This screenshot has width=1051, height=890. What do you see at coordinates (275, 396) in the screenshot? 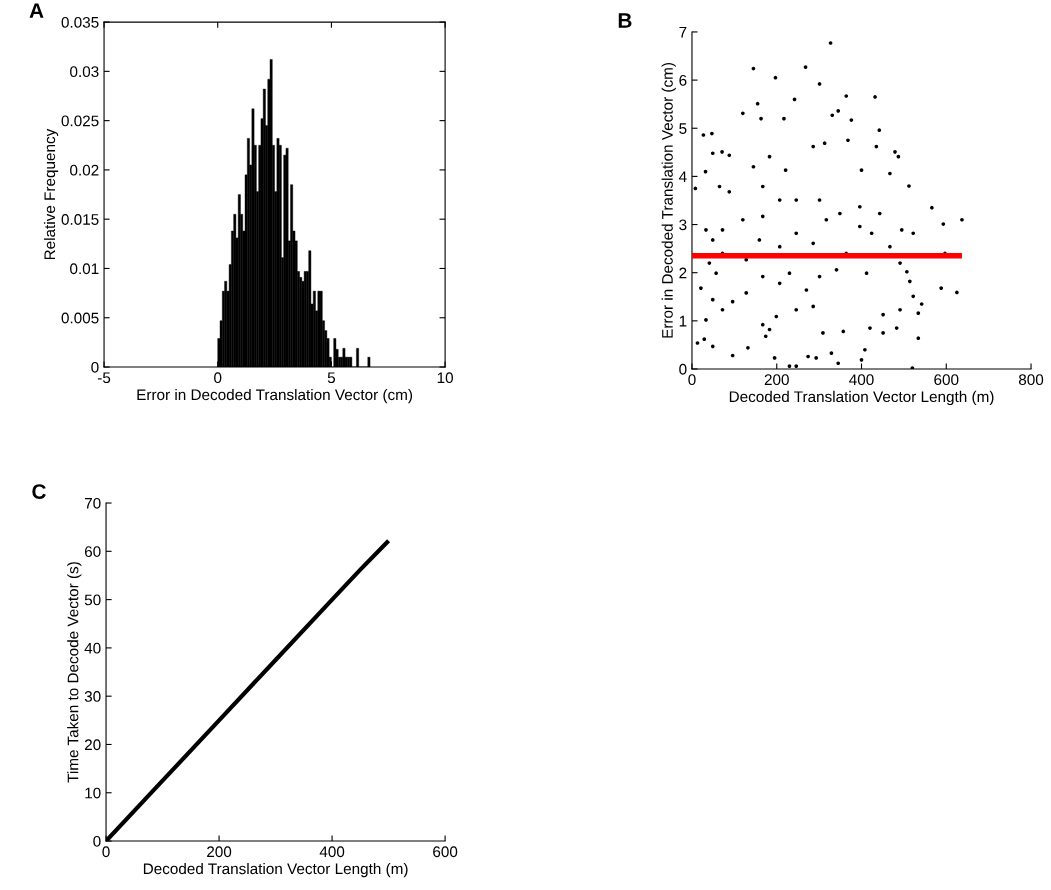
I see `x-axis-title: Error in Decoded Translation Vector (cm)` at bounding box center [275, 396].